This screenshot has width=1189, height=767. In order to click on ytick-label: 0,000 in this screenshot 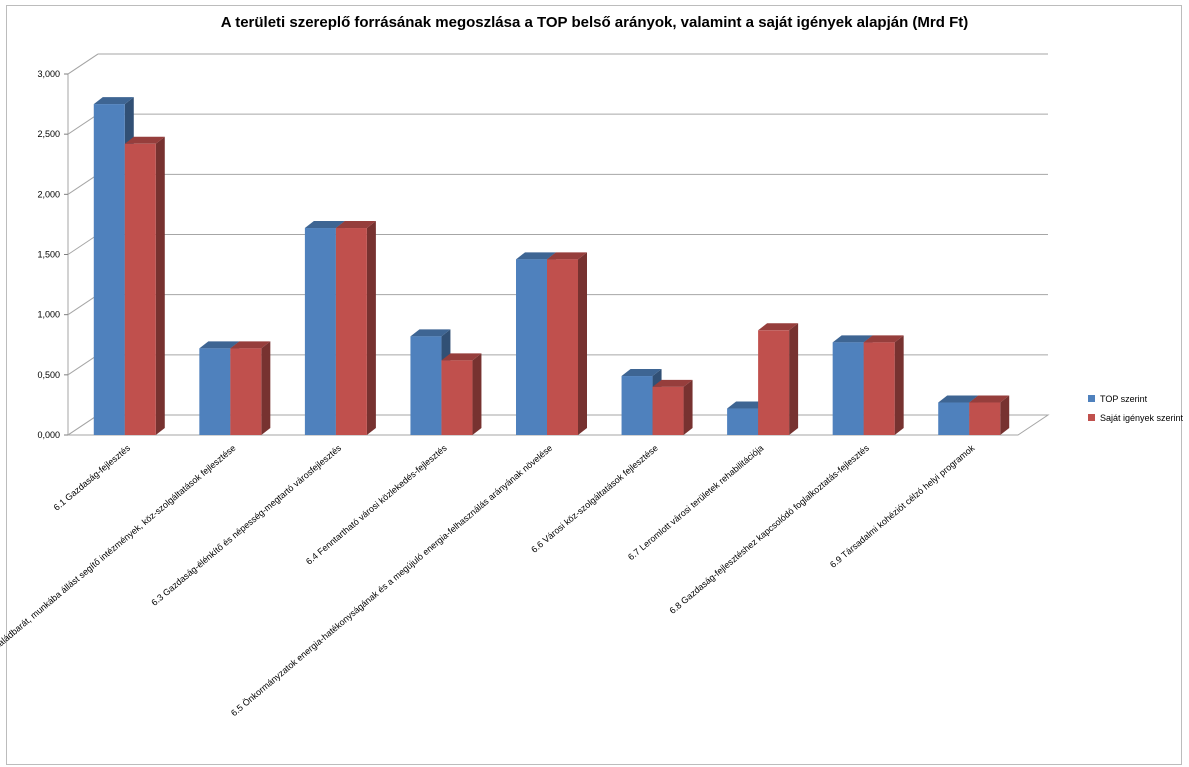, I will do `click(48, 435)`.